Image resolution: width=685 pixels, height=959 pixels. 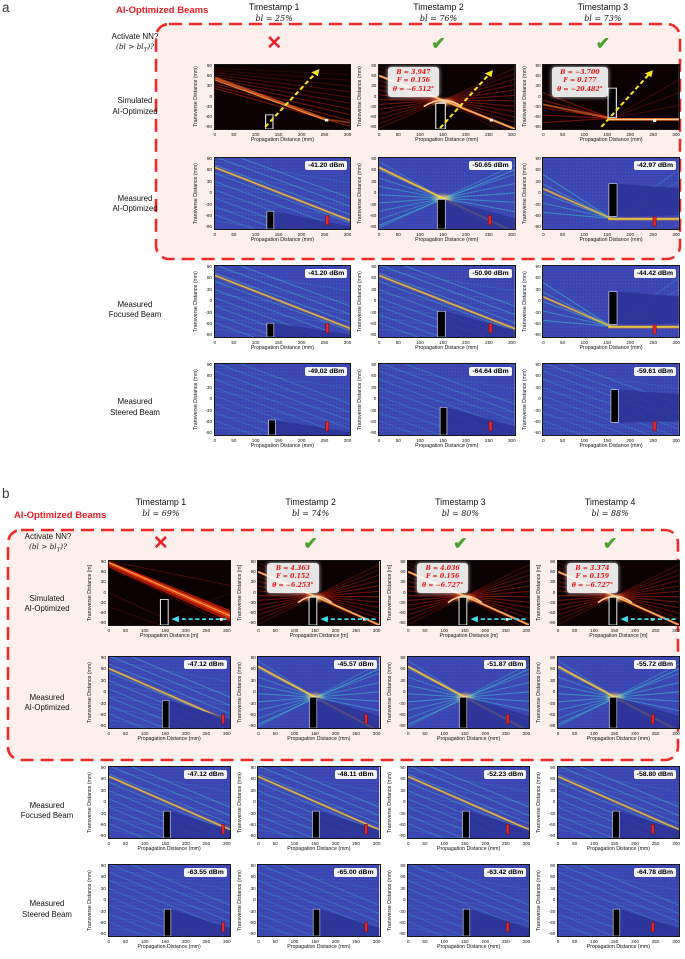 What do you see at coordinates (580, 72) in the screenshot?
I see `annotation-line: B = −3.700` at bounding box center [580, 72].